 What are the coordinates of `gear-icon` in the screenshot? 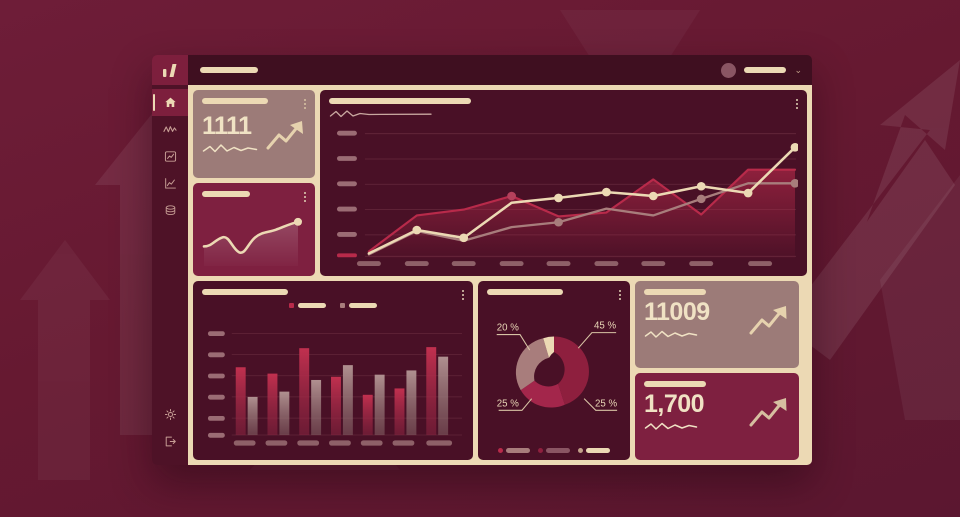 It's located at (170, 414).